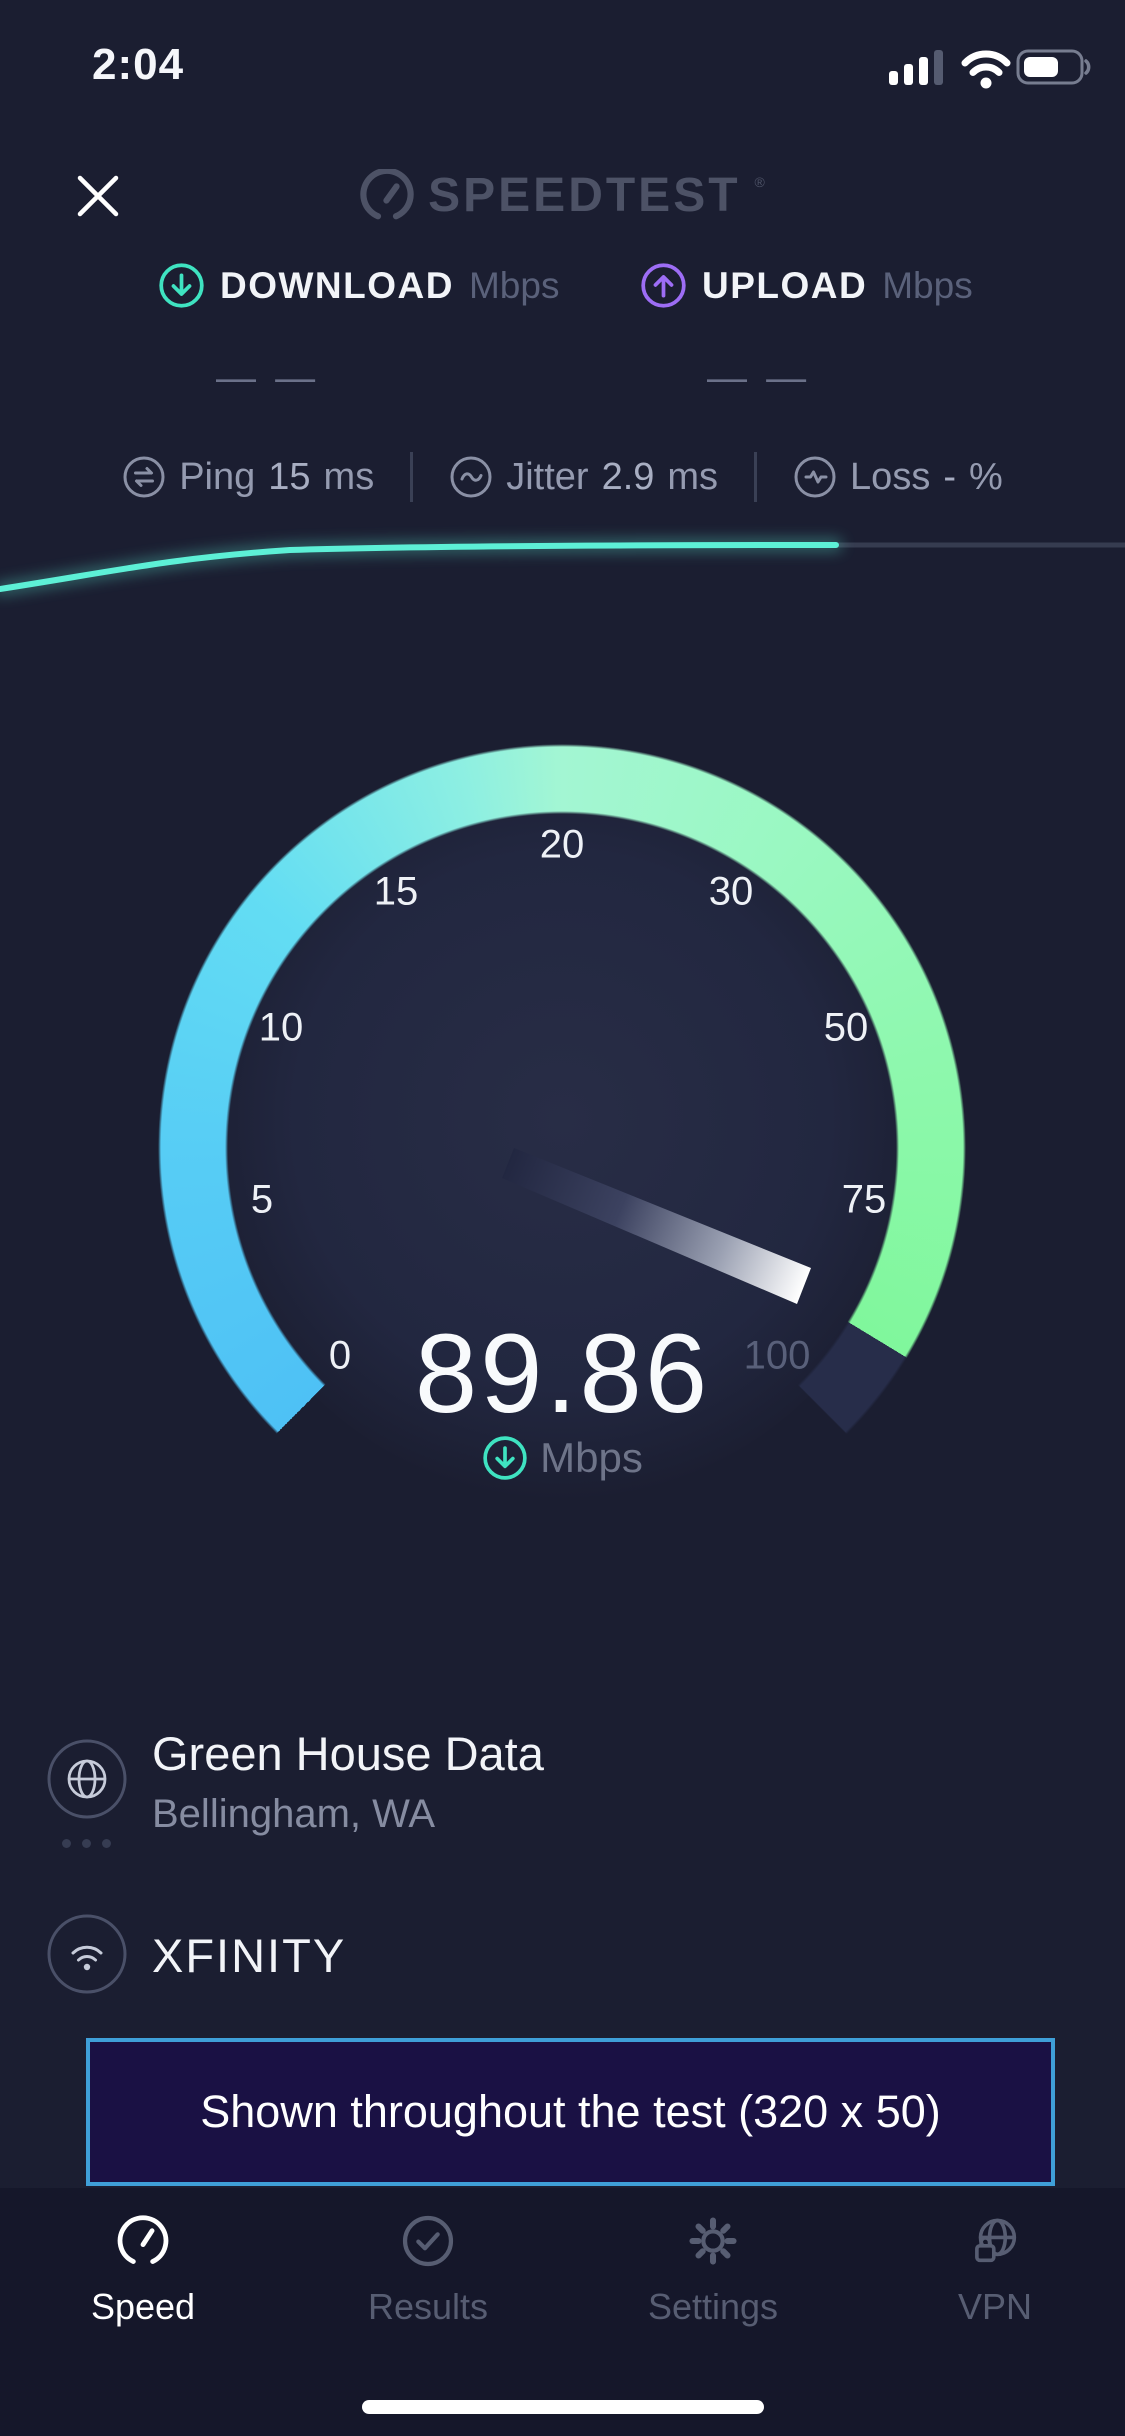  Describe the element at coordinates (143, 2241) in the screenshot. I see `speed-gauge-icon` at that location.